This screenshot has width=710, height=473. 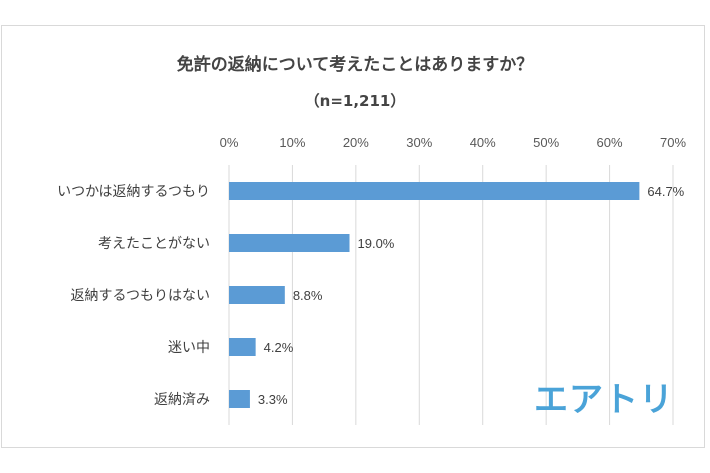 I want to click on x-tick-label: 10%, so click(x=292, y=142).